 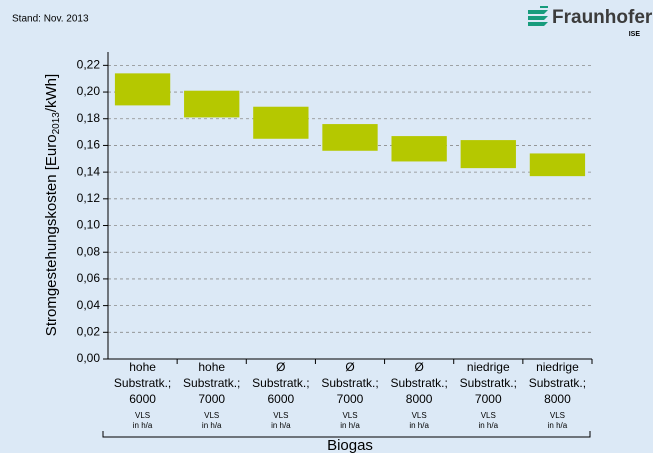 I want to click on group-bracket, so click(x=346, y=434).